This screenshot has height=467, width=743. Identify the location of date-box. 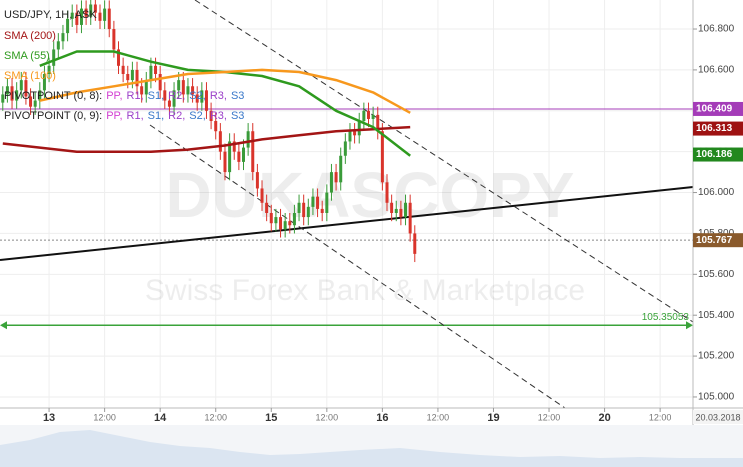
(718, 417).